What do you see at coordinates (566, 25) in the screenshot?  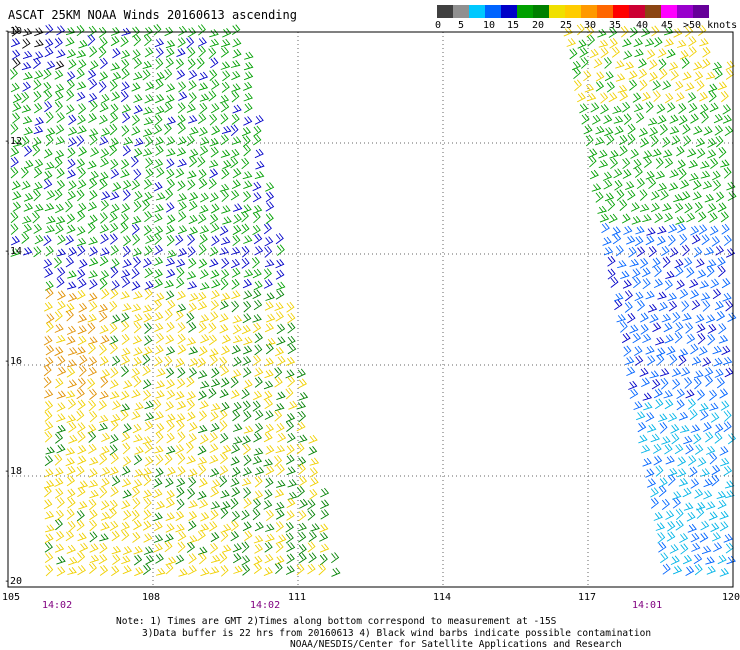 I see `scale-label: 25` at bounding box center [566, 25].